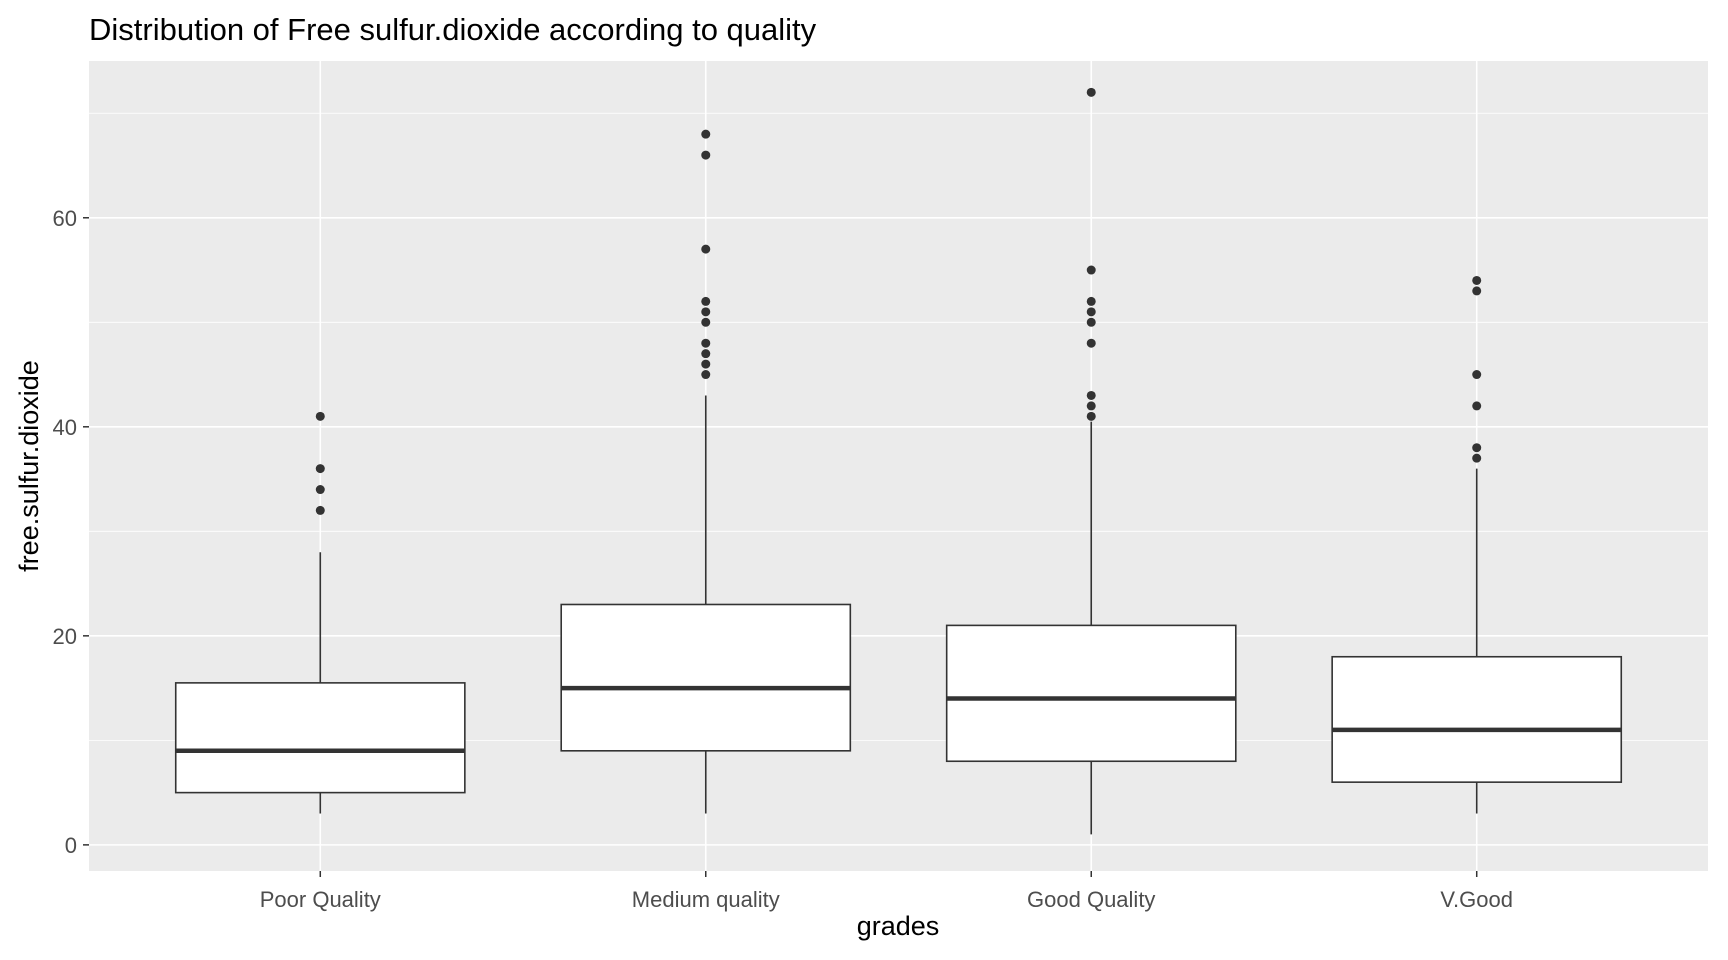  What do you see at coordinates (1476, 899) in the screenshot?
I see `x-tick-label: V.Good` at bounding box center [1476, 899].